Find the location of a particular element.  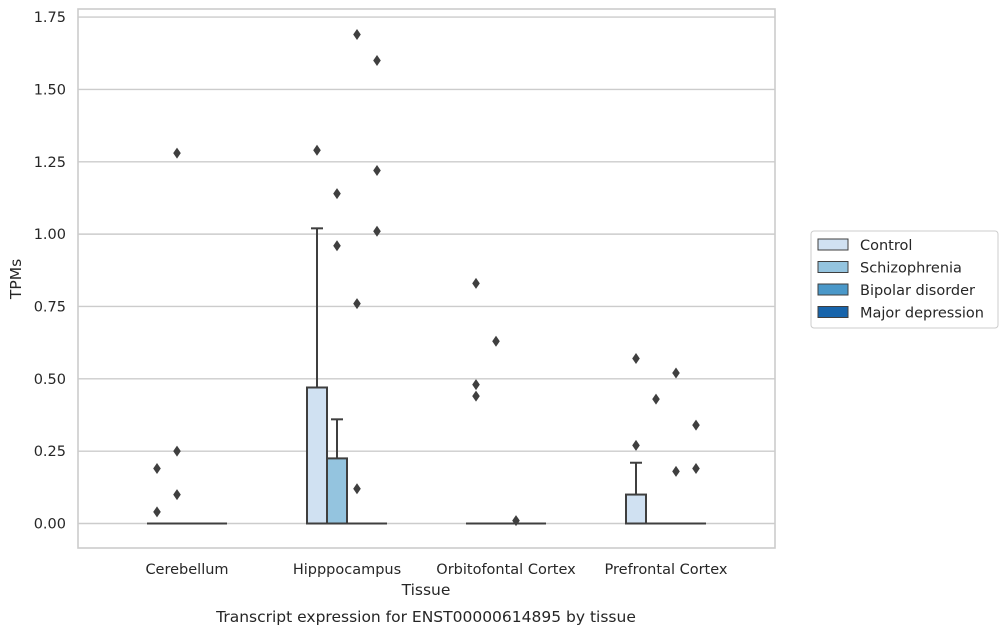

x-axis-title: Tissue is located at coordinates (426, 590).